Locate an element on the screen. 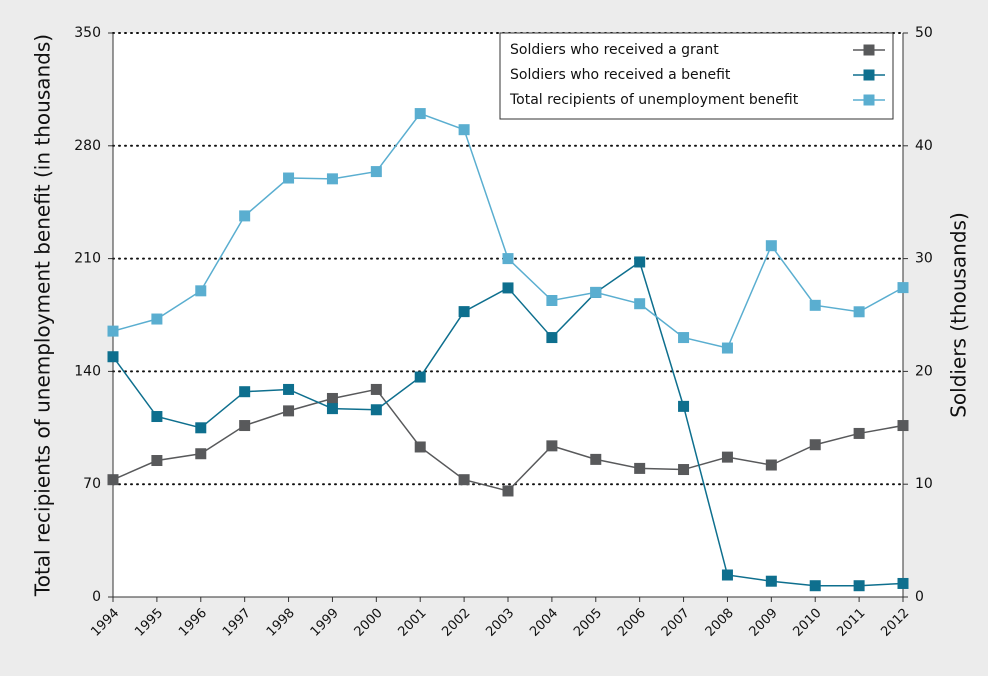 The height and width of the screenshot is (676, 988). y2-axis-label: Soldiers (thousands) is located at coordinates (959, 315).